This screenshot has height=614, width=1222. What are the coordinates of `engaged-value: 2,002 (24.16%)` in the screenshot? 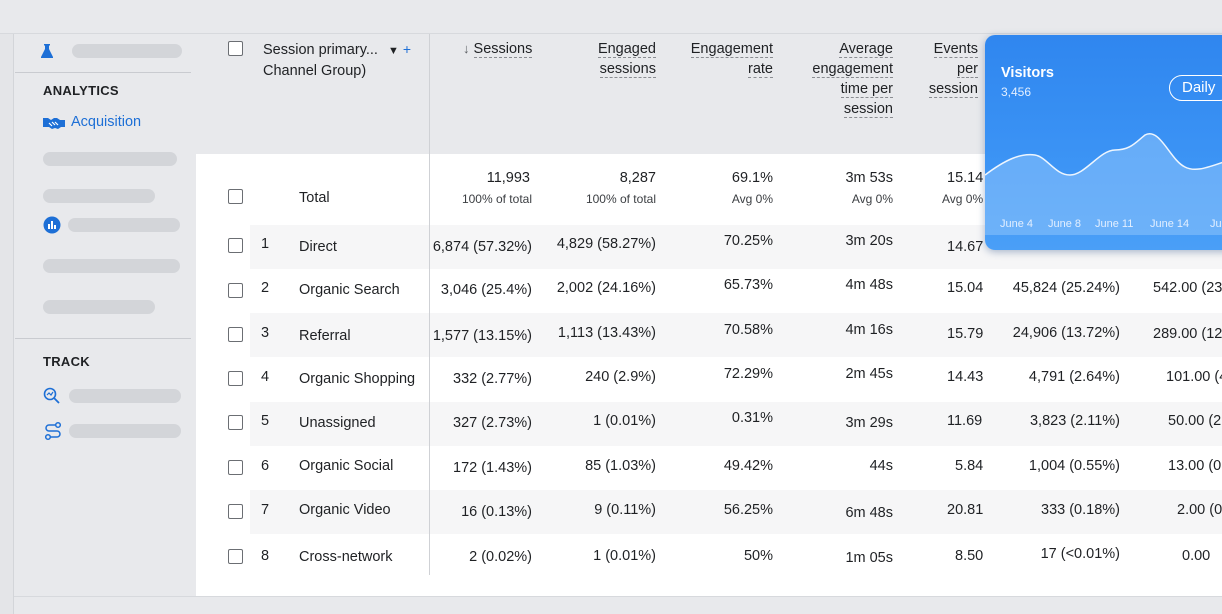 It's located at (606, 288).